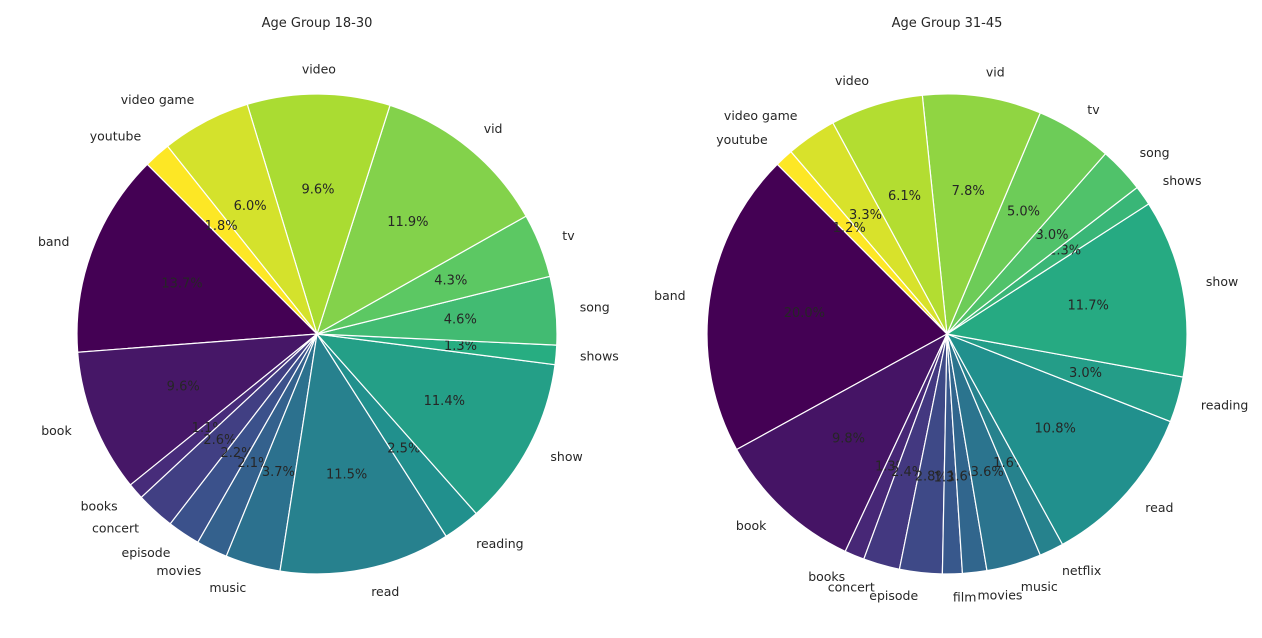 This screenshot has width=1262, height=638. I want to click on pie-2-pct-tv: 5.0%, so click(1023, 212).